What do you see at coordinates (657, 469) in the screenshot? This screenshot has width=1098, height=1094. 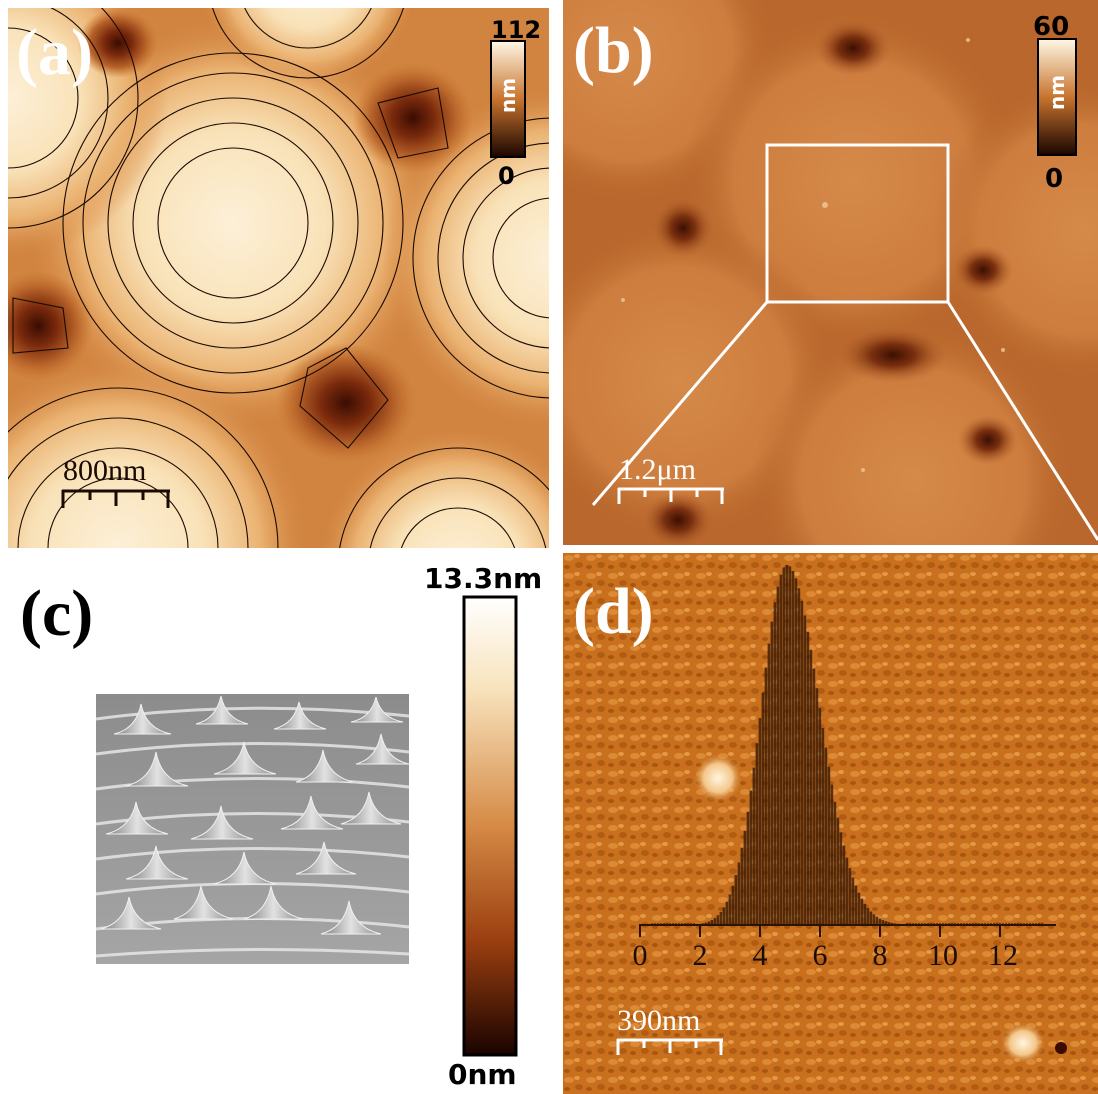 I see `scalebar-label: 1.2μm` at bounding box center [657, 469].